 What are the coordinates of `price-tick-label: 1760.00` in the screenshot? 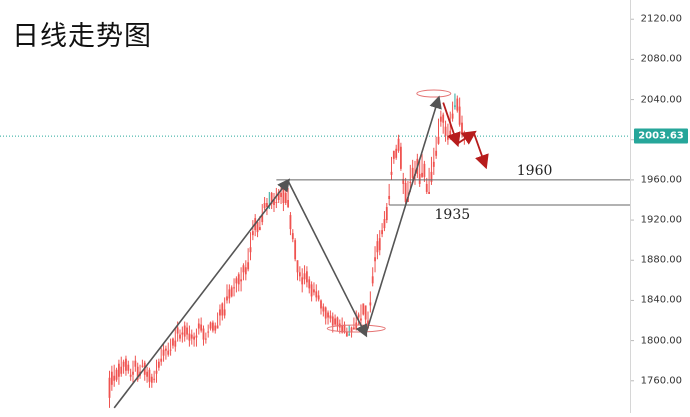 It's located at (661, 381).